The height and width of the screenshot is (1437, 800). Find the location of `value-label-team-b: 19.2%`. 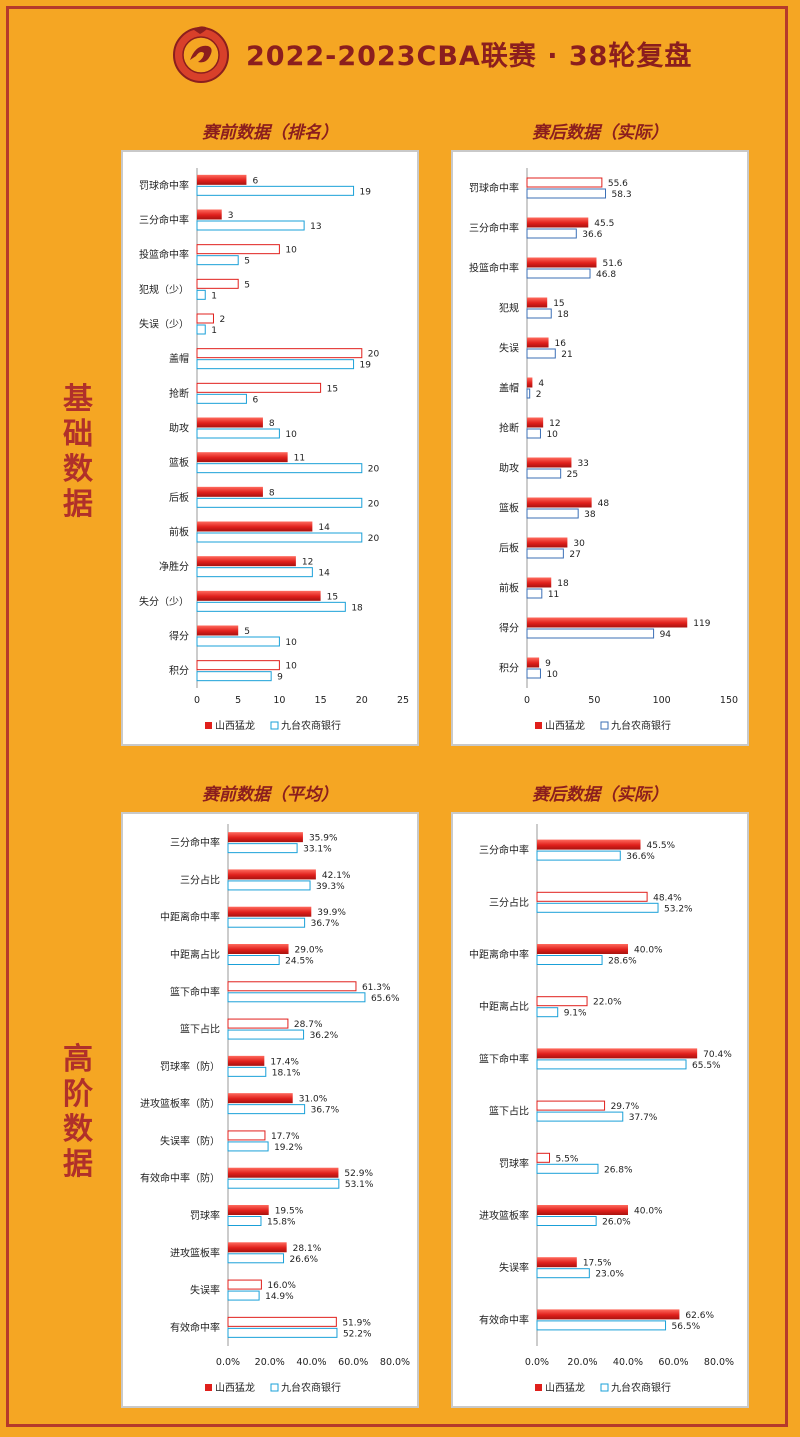

value-label-team-b: 19.2% is located at coordinates (288, 1148).